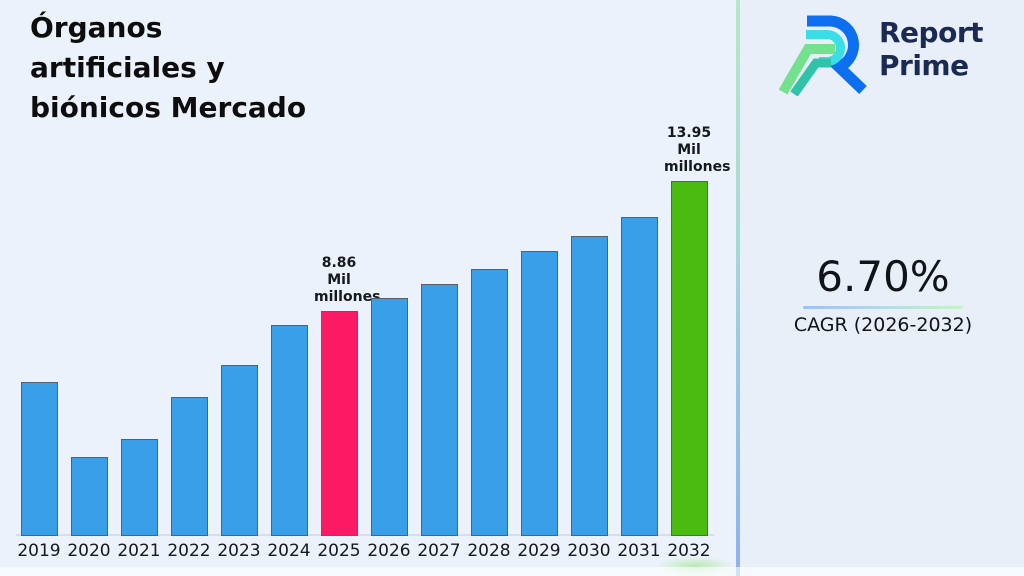 The height and width of the screenshot is (576, 1024). I want to click on bar-2026, so click(389, 417).